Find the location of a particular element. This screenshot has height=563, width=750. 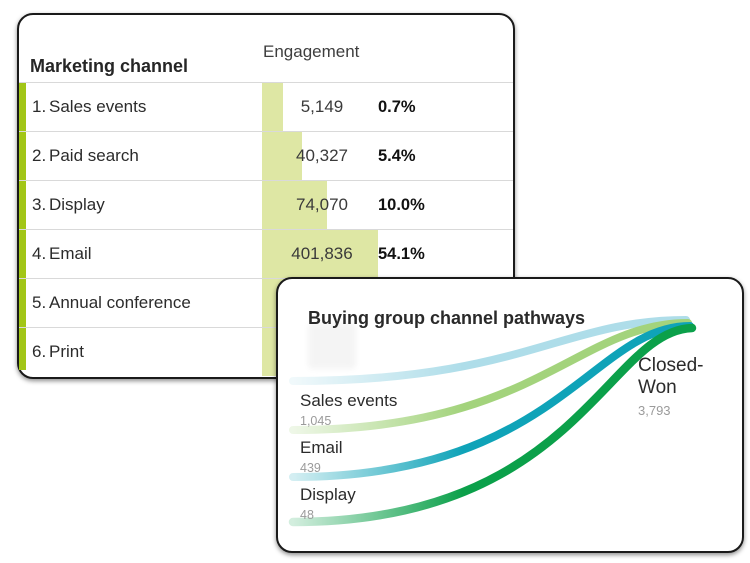

row-percent: 10.0% is located at coordinates (401, 204).